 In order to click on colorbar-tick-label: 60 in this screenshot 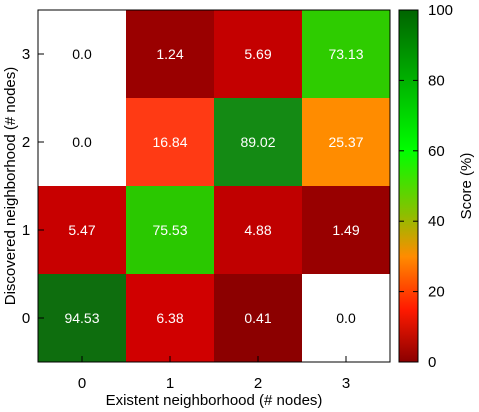, I will do `click(436, 151)`.